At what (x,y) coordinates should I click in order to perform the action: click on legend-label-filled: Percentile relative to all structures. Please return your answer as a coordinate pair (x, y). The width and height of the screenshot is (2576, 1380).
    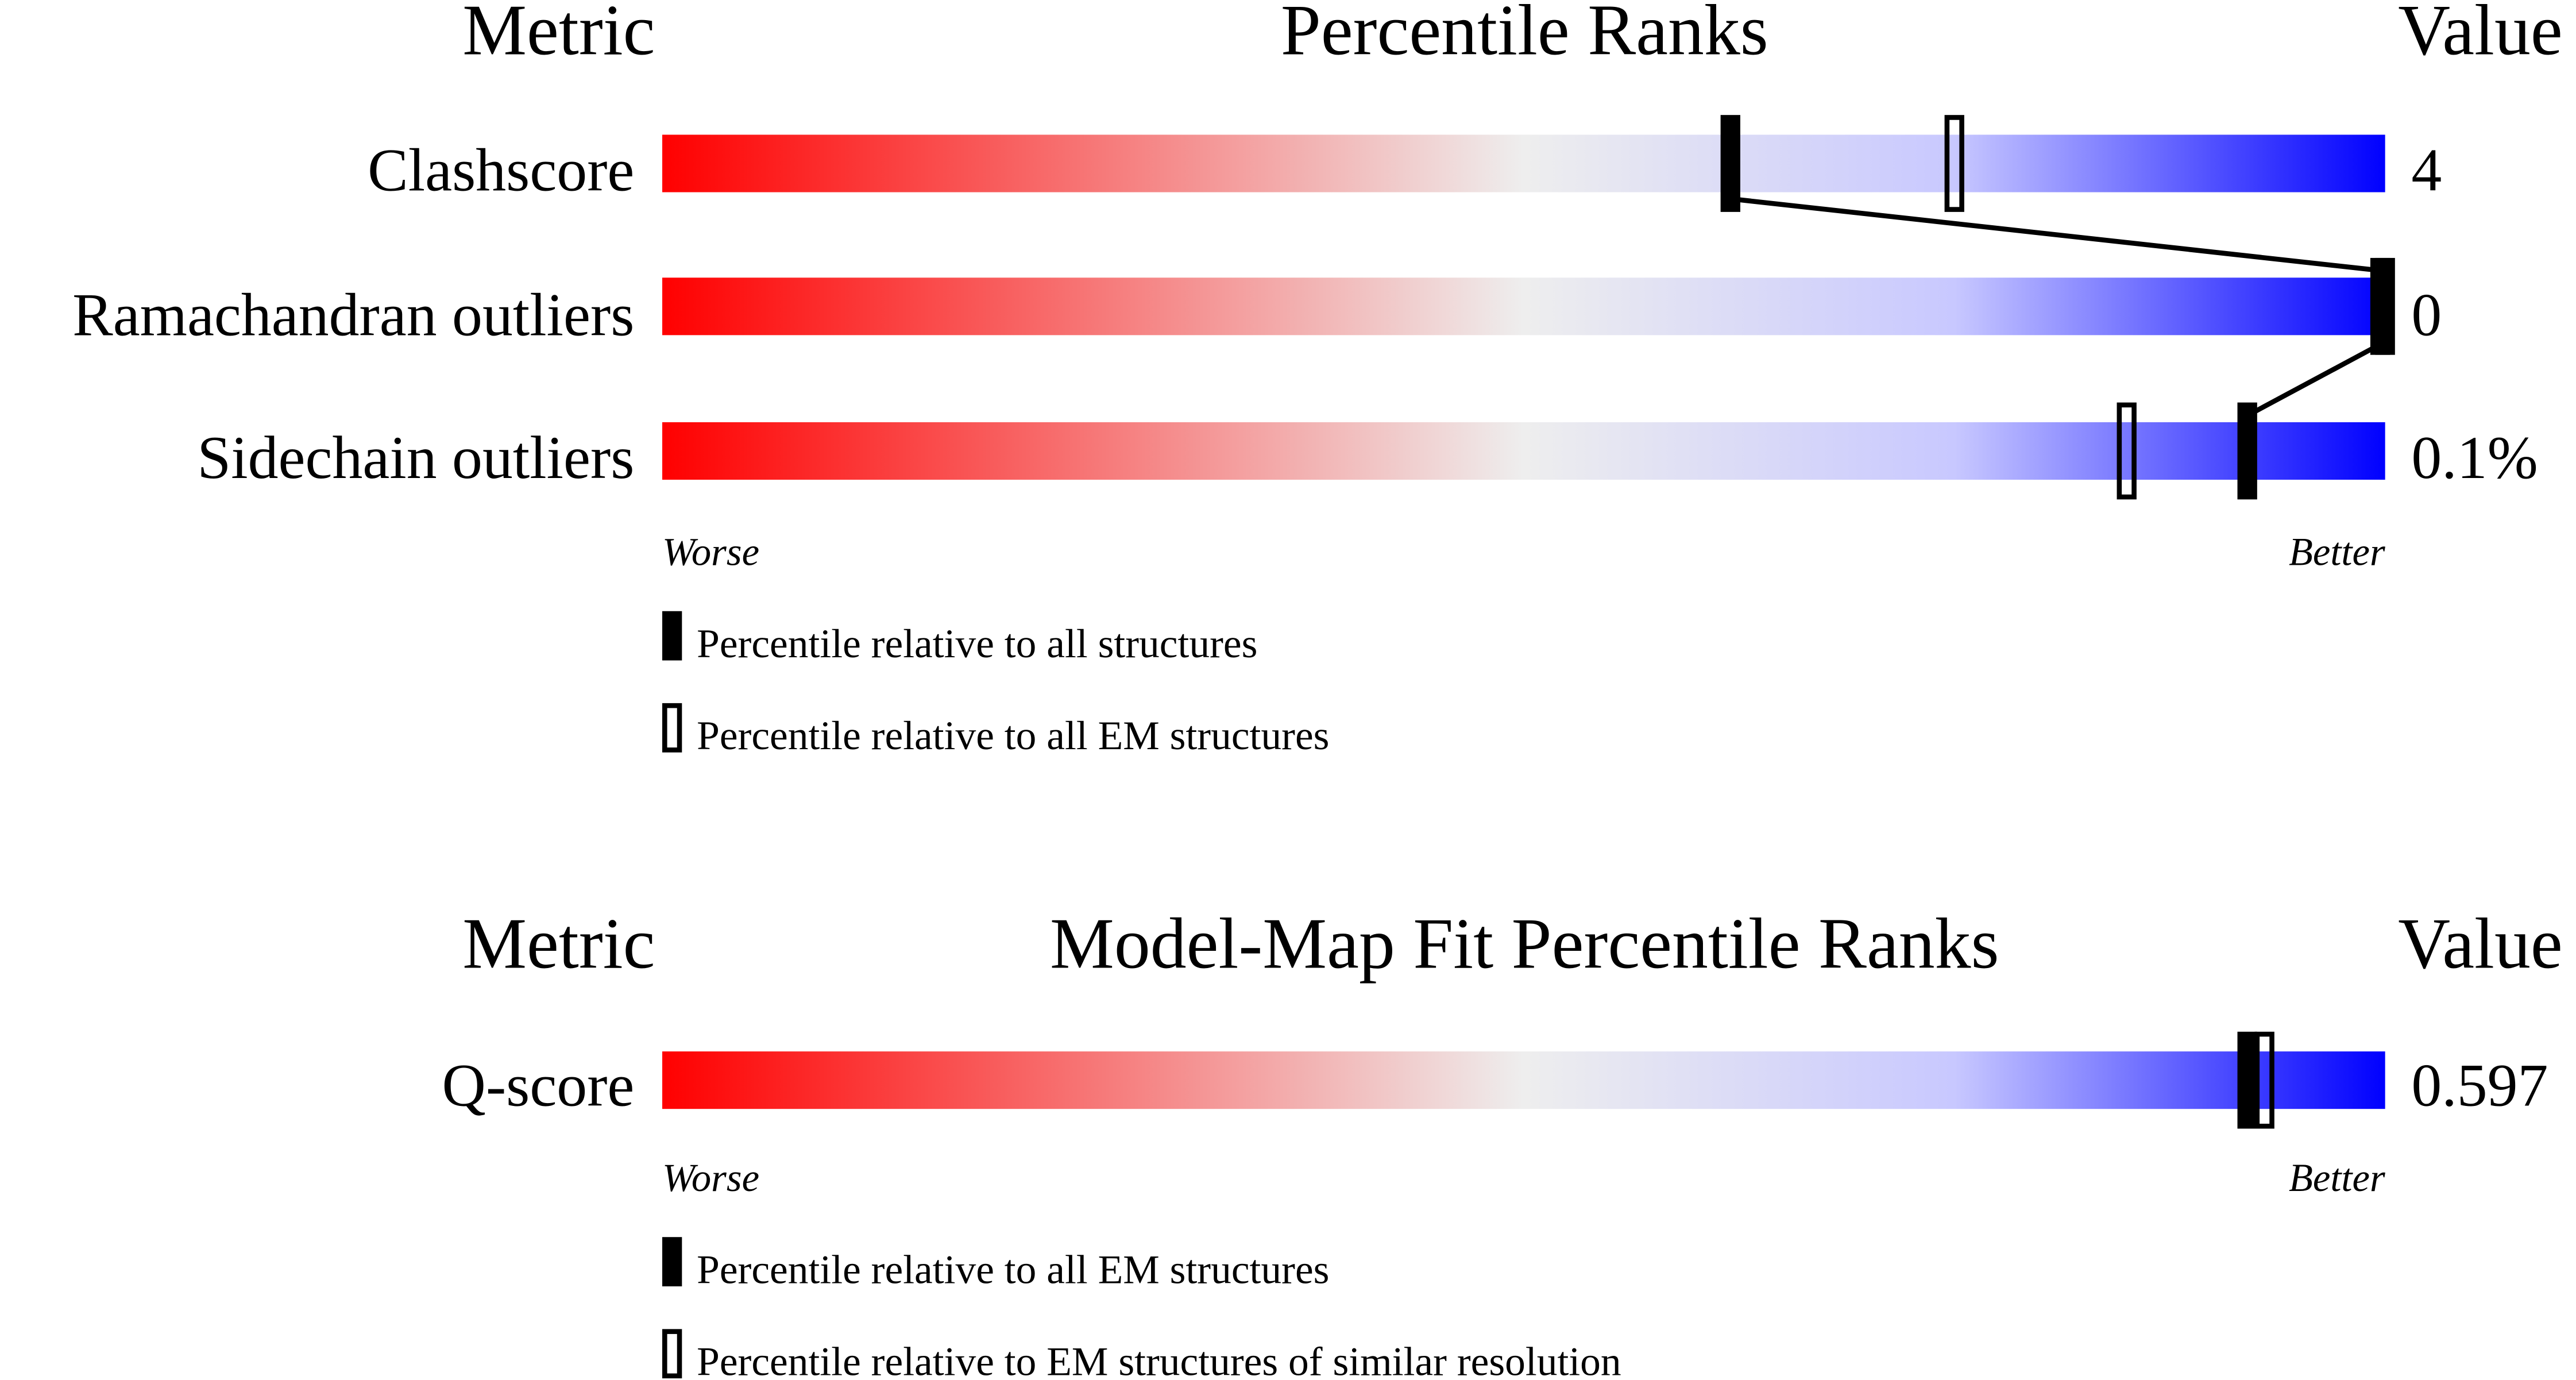
    Looking at the image, I should click on (977, 643).